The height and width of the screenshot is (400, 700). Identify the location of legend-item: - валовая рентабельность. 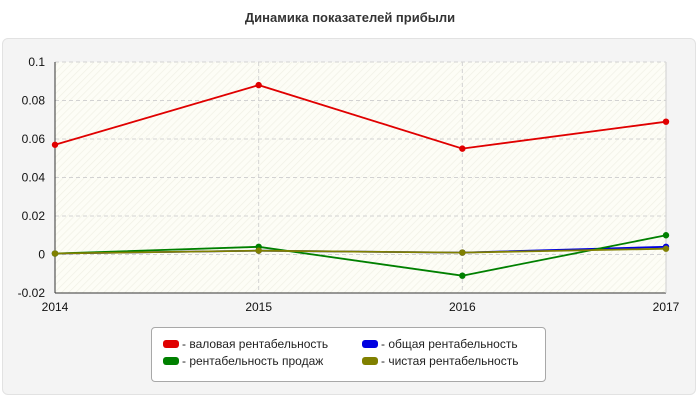
(245, 344).